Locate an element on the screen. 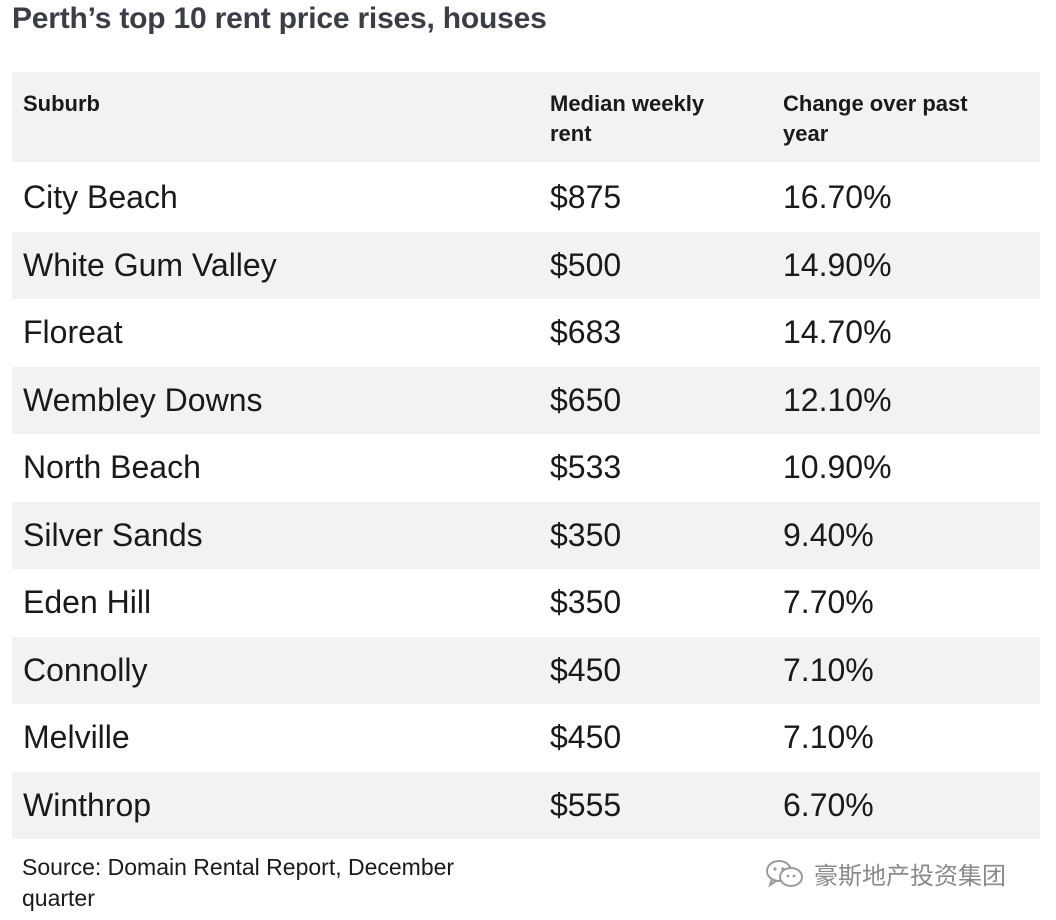 The image size is (1056, 920). table-row: Connolly $450 7.10% is located at coordinates (526, 670).